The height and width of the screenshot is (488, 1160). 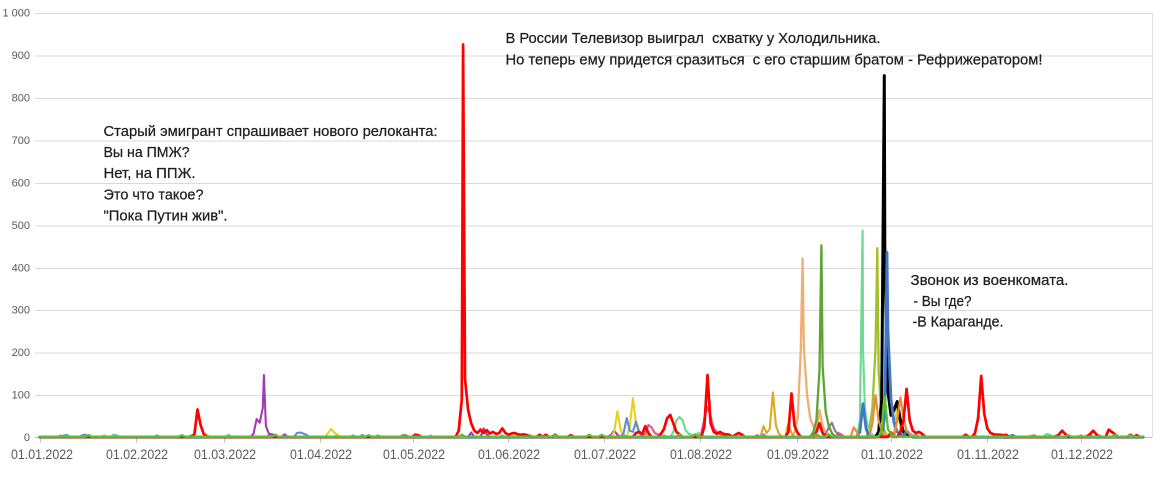 I want to click on svg-text: 01.07.2022, so click(x=605, y=455).